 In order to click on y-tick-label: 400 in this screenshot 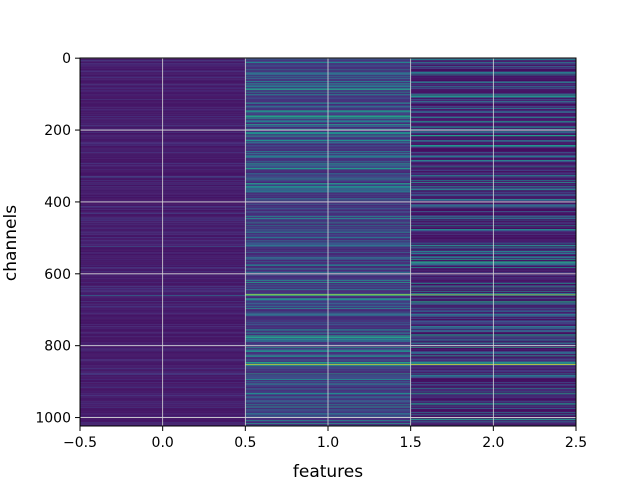, I will do `click(57, 203)`.